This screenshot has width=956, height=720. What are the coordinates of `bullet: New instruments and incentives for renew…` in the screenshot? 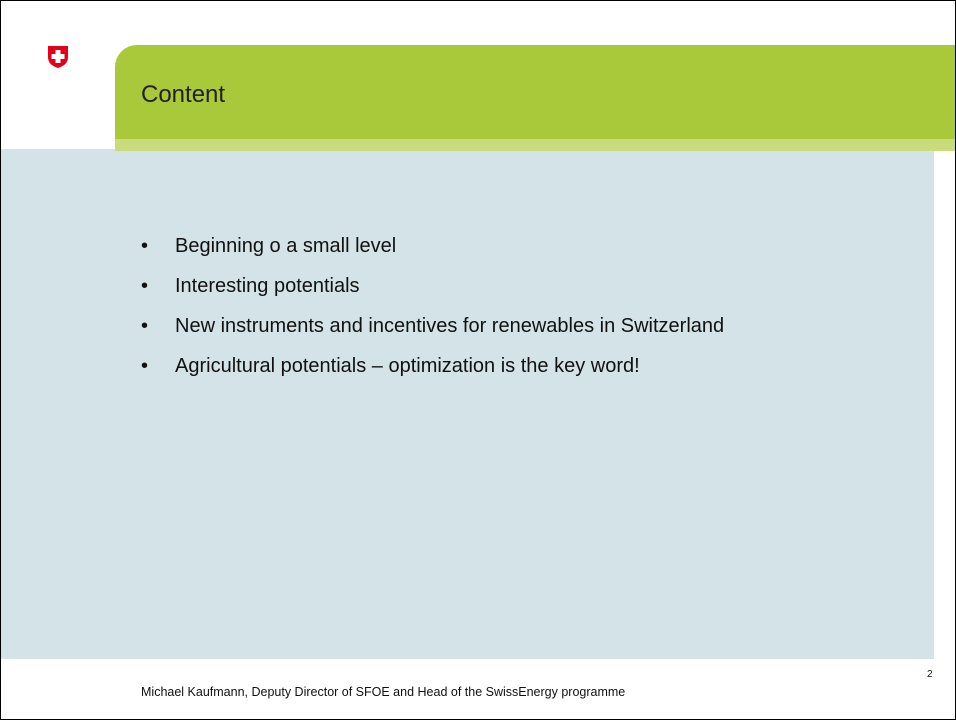 It's located at (432, 327).